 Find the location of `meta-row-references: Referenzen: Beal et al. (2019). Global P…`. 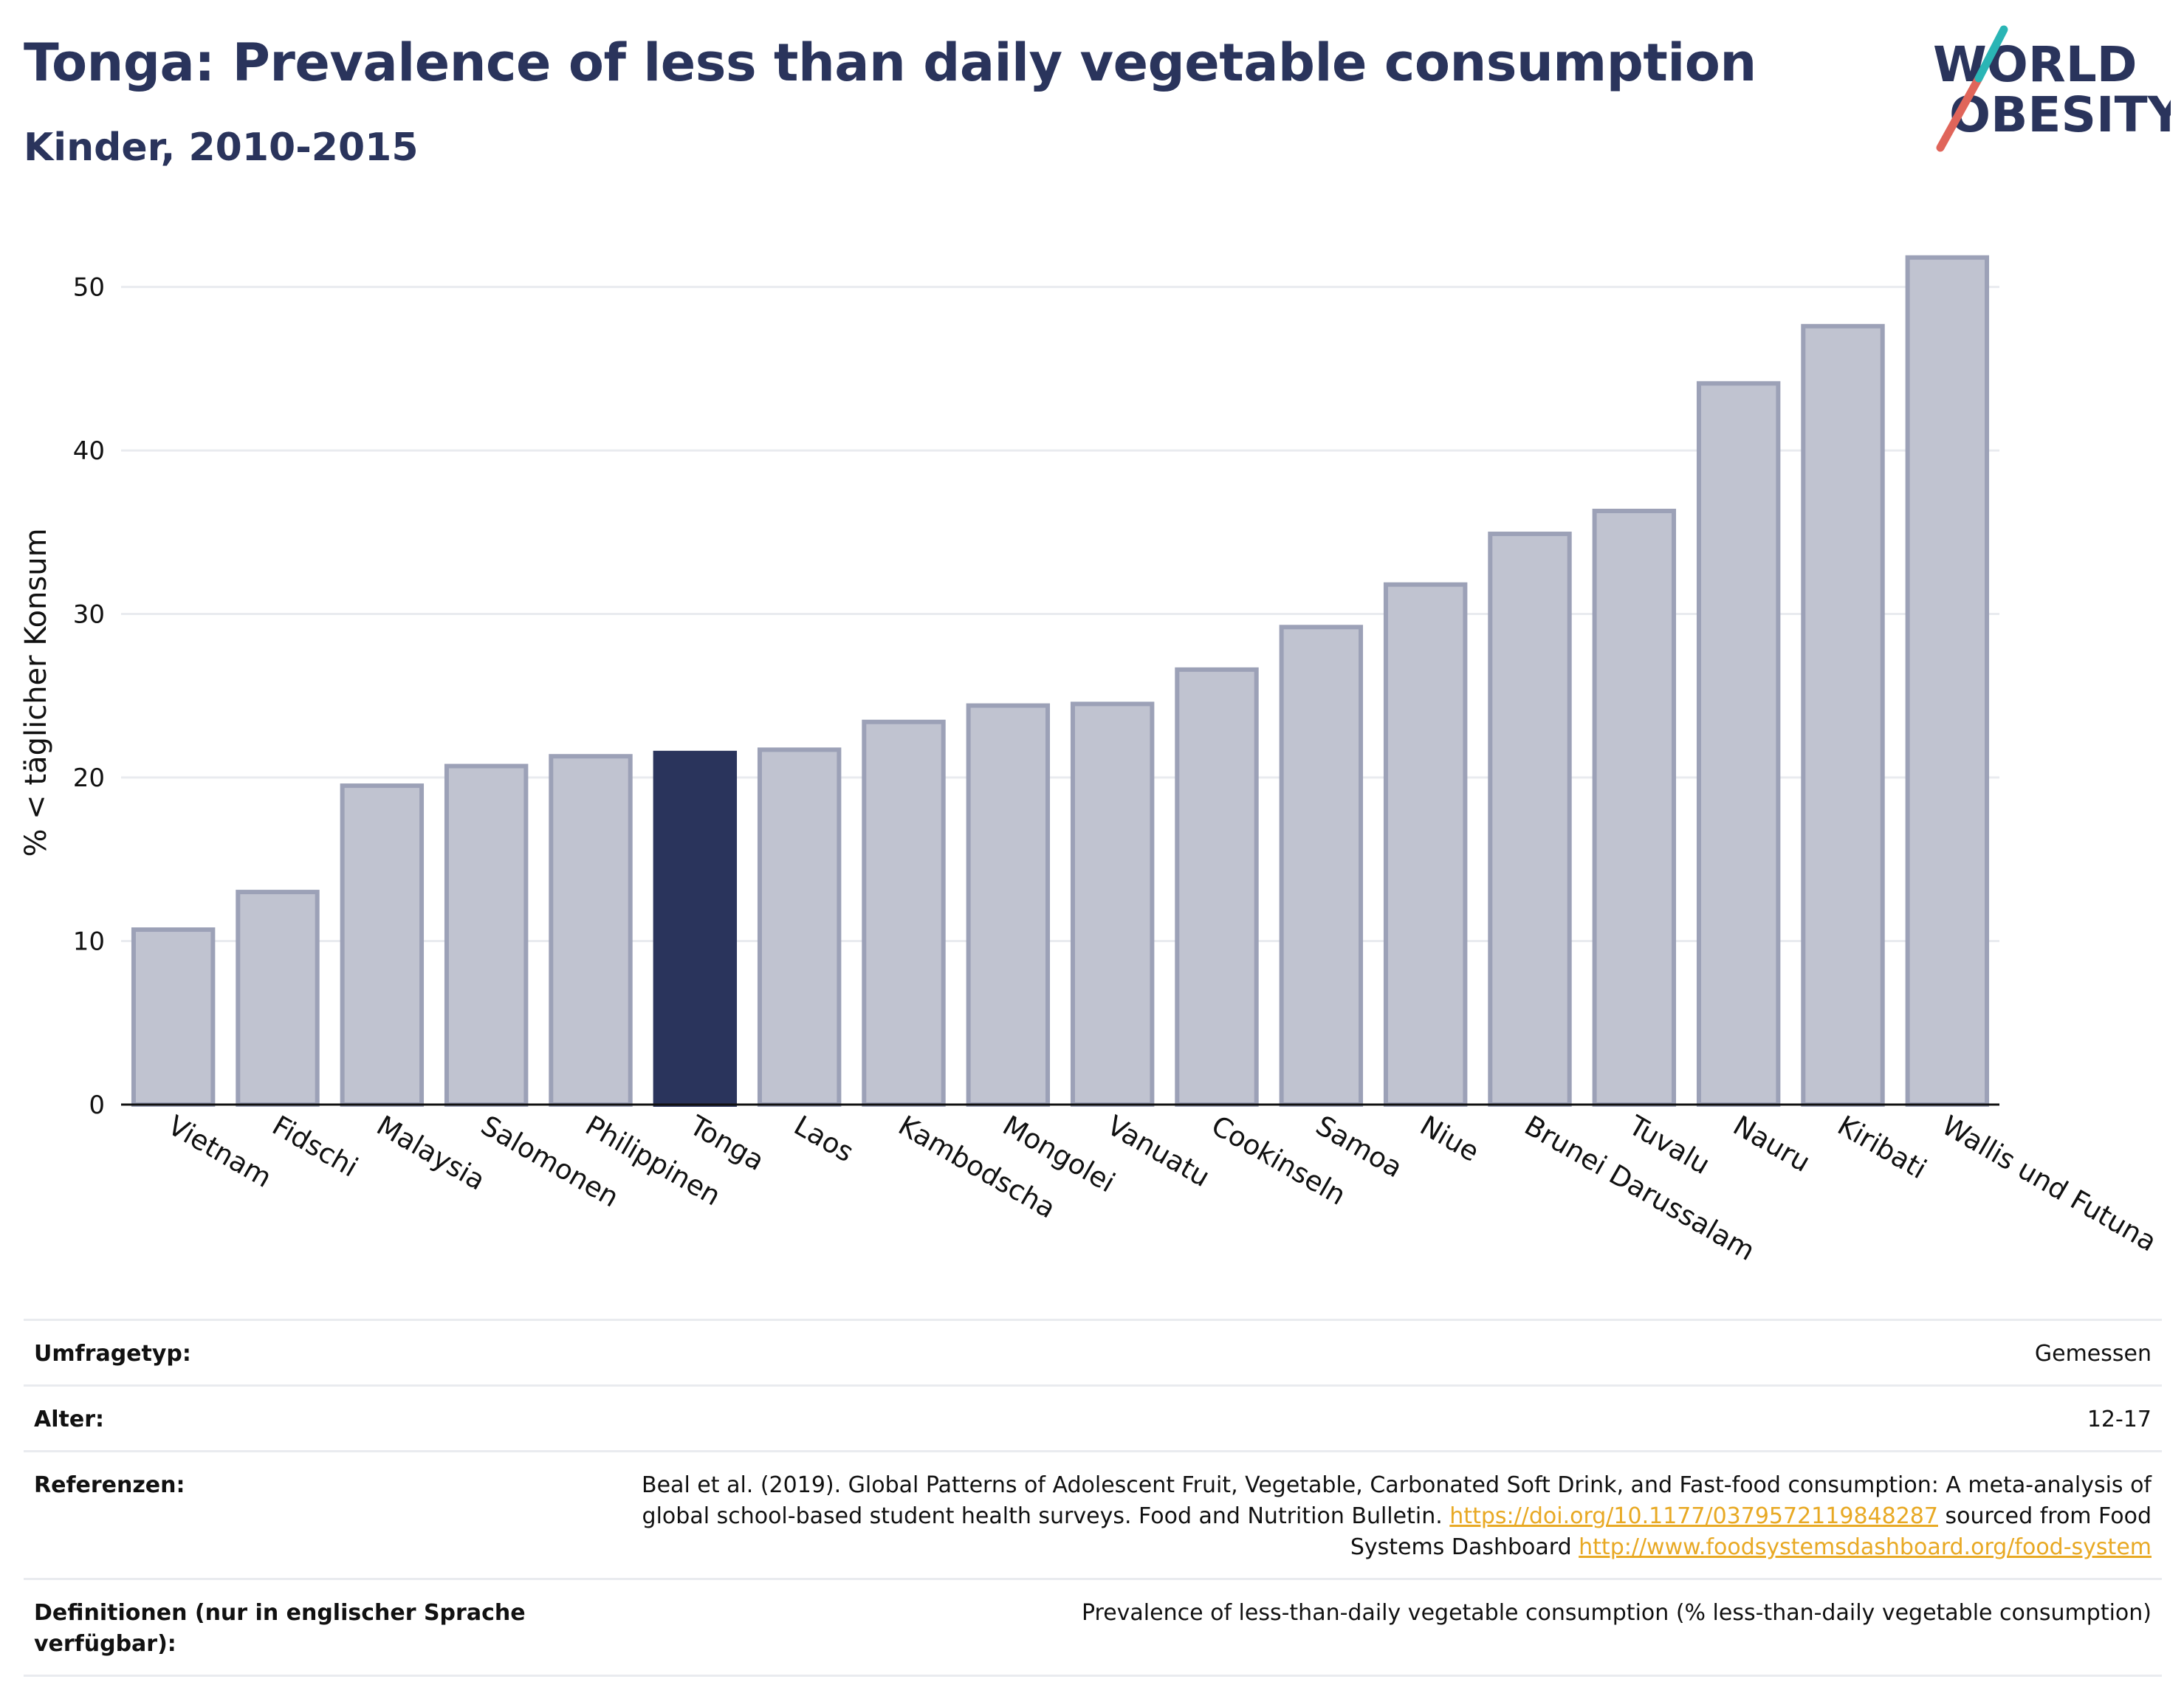

meta-row-references: Referenzen: Beal et al. (2019). Global P… is located at coordinates (1093, 1514).